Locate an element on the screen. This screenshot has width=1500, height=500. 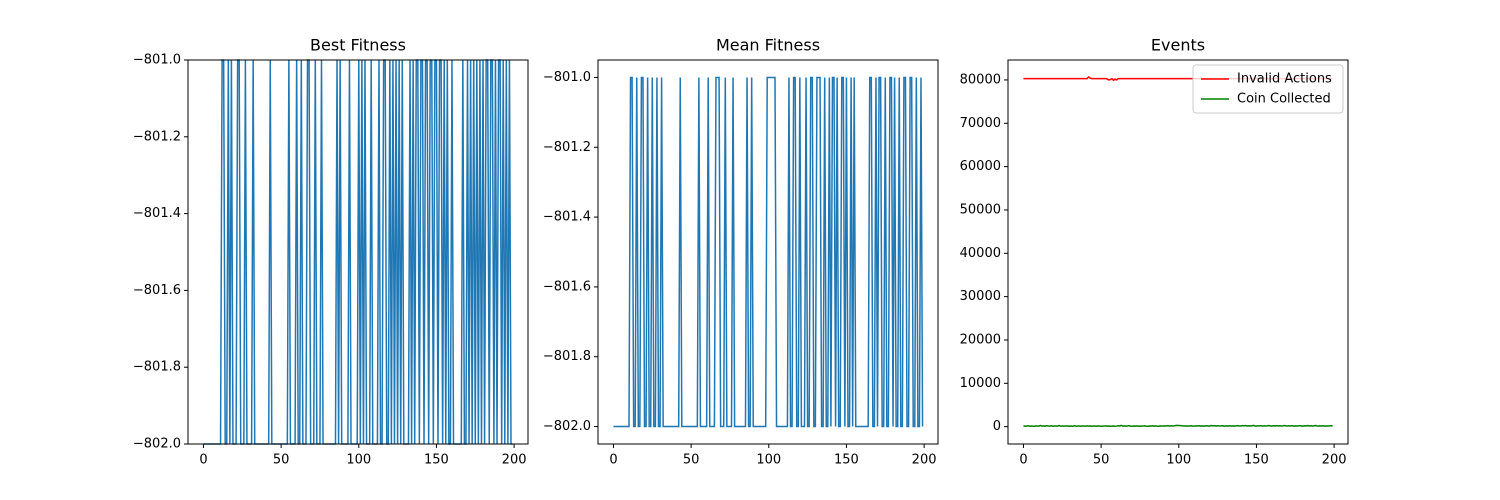
y-tick-label: 80000 is located at coordinates (980, 79).